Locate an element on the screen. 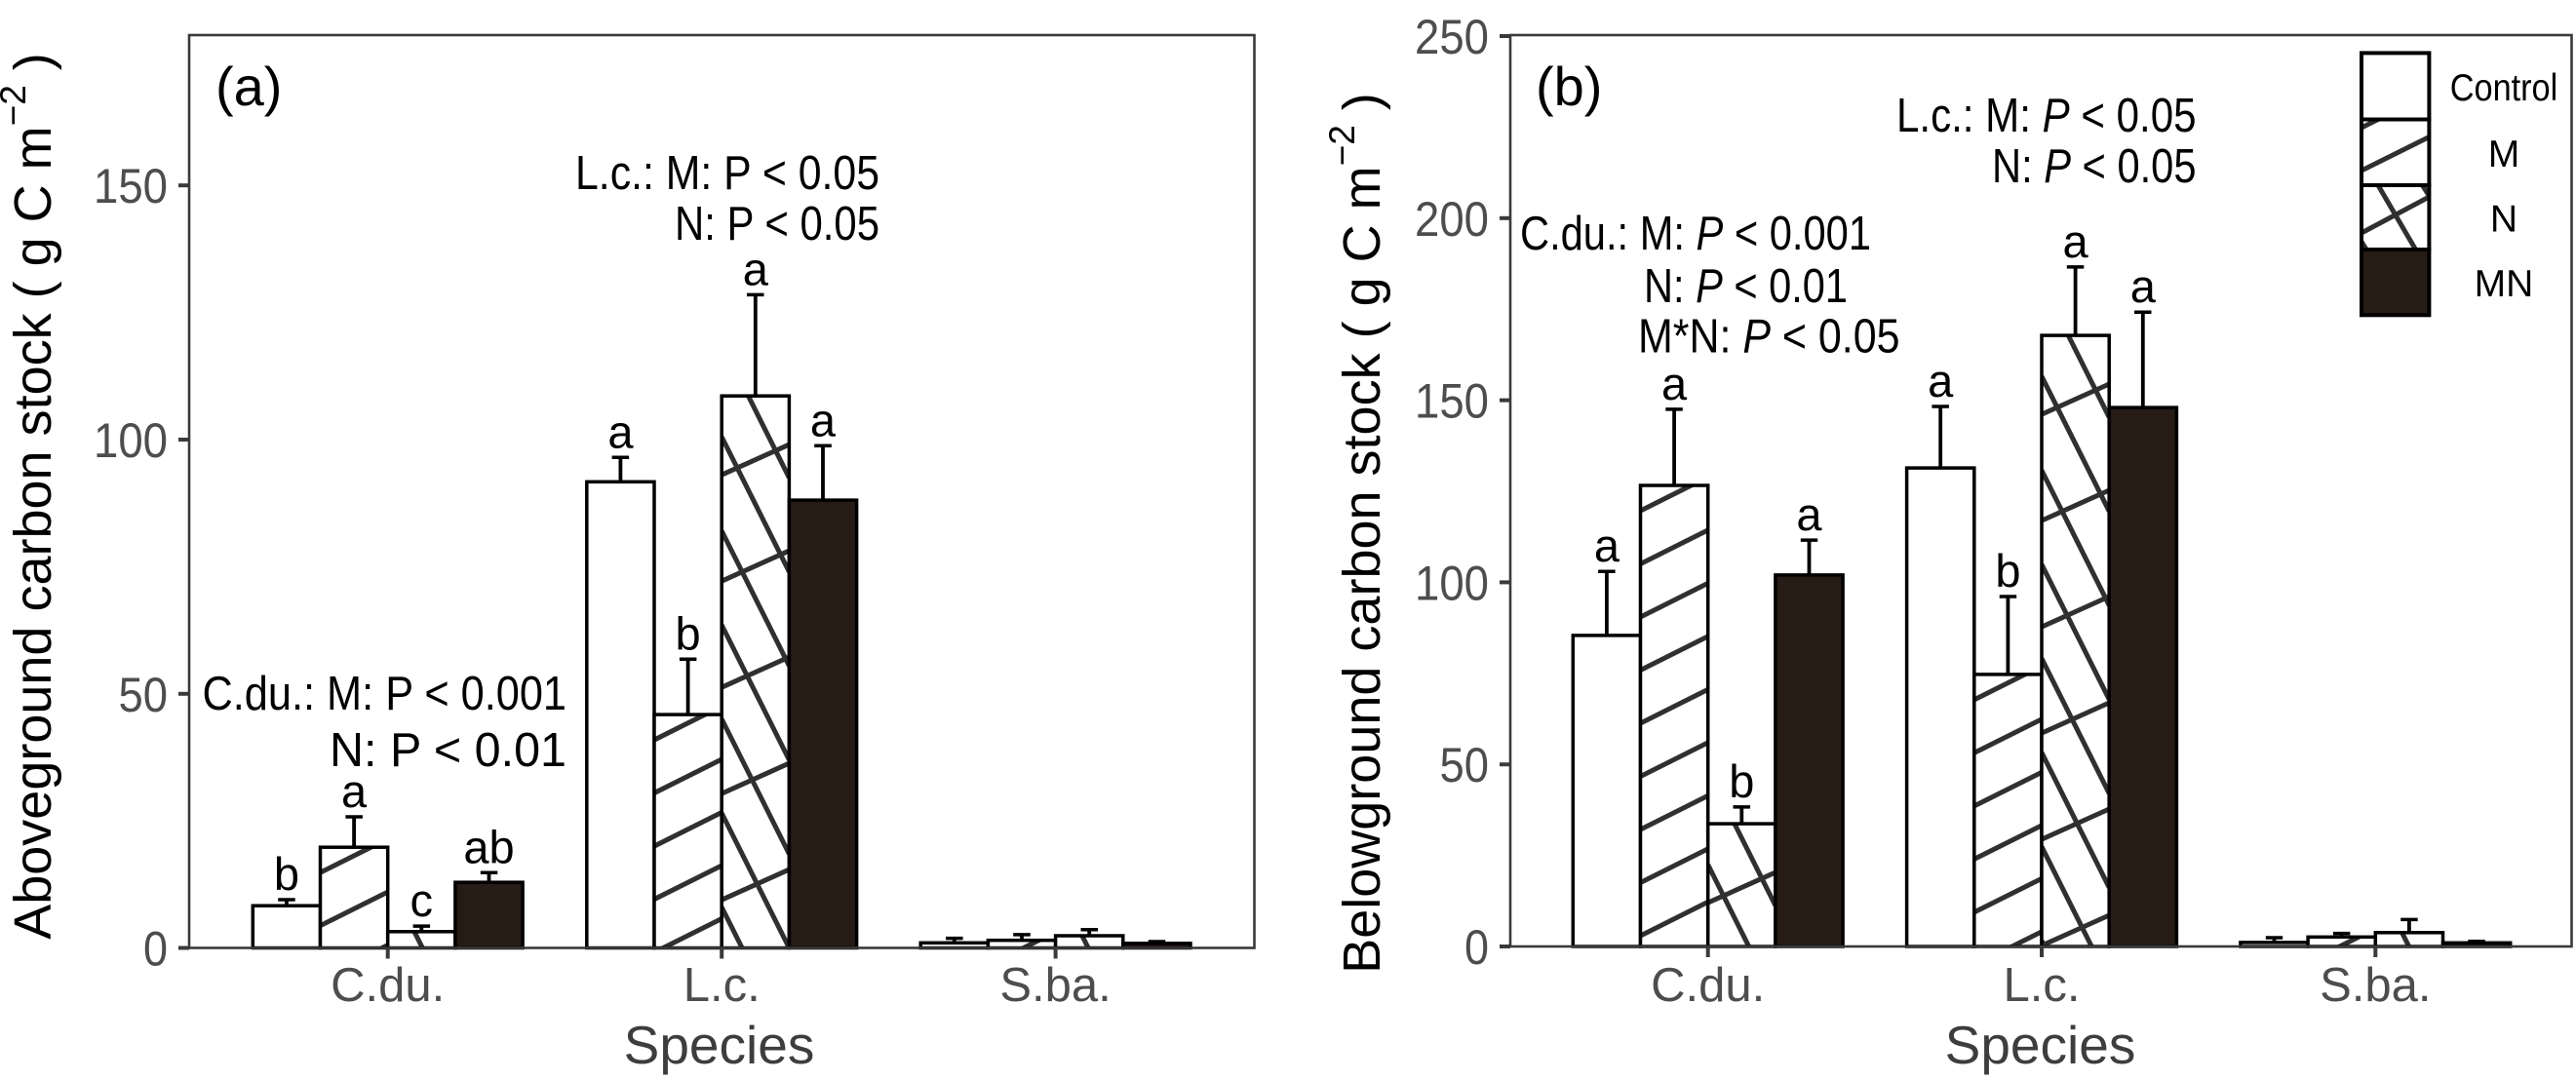 The width and height of the screenshot is (2576, 1080). svg-text: c is located at coordinates (422, 900).